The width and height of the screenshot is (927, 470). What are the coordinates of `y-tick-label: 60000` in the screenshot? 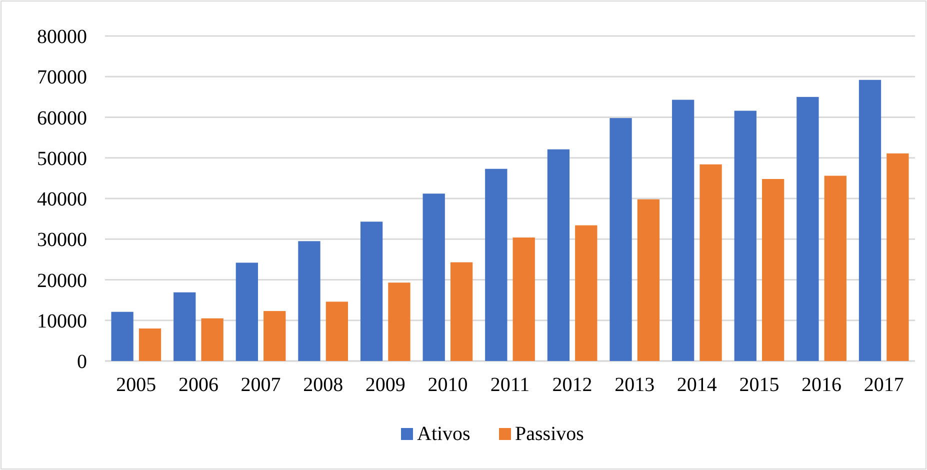 It's located at (62, 118).